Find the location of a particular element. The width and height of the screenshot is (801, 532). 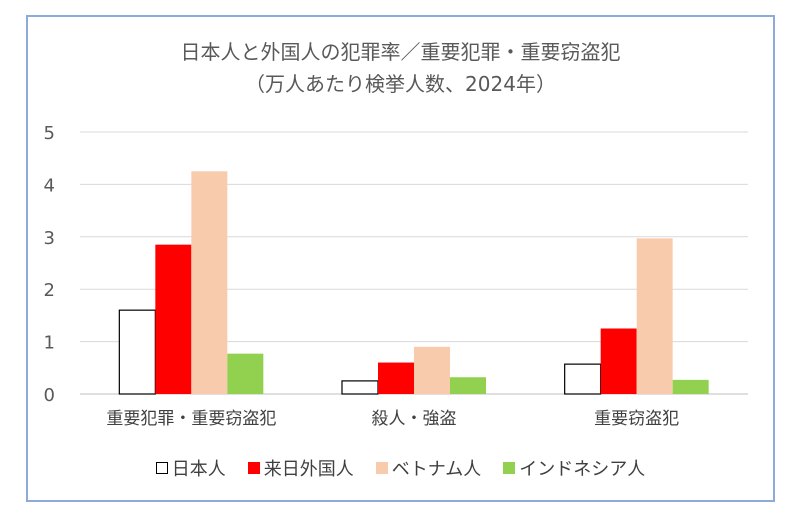

legend-item: 来日外国人 is located at coordinates (300, 468).